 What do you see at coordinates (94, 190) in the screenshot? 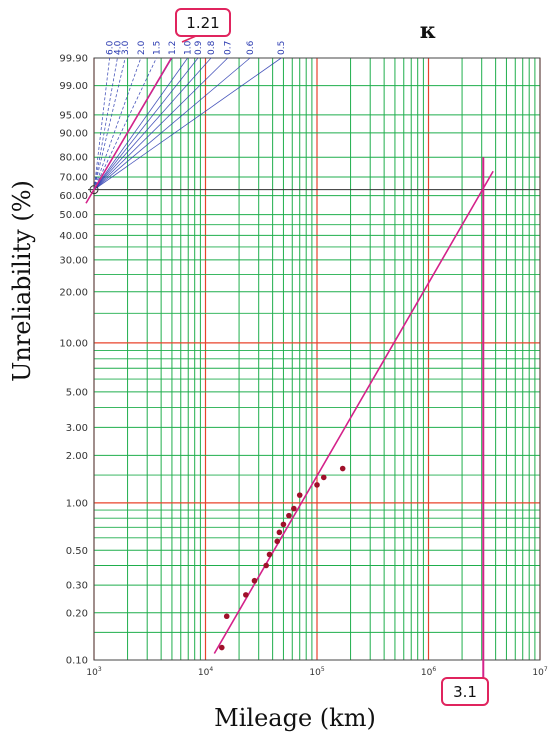
I see `pivot-marker` at bounding box center [94, 190].